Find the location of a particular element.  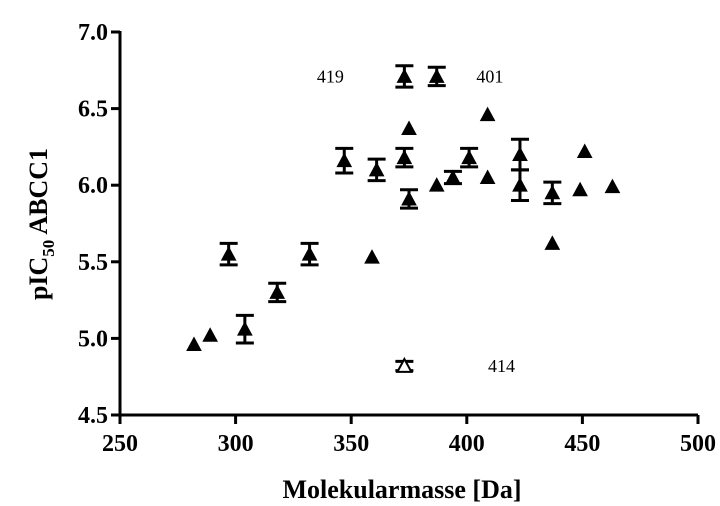

x-tick-label: 400 is located at coordinates (467, 444).